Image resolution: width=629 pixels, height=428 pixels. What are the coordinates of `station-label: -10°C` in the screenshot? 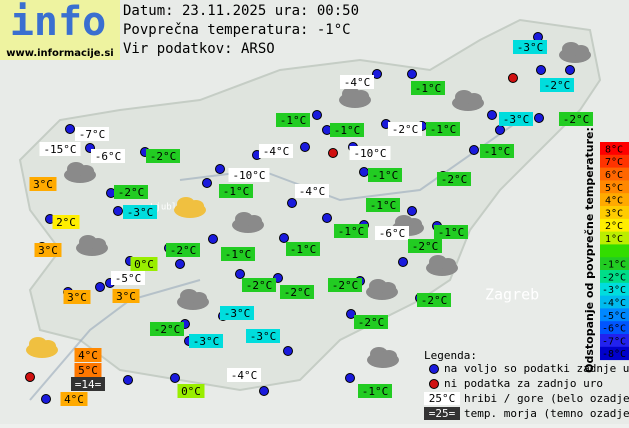 It's located at (369, 153).